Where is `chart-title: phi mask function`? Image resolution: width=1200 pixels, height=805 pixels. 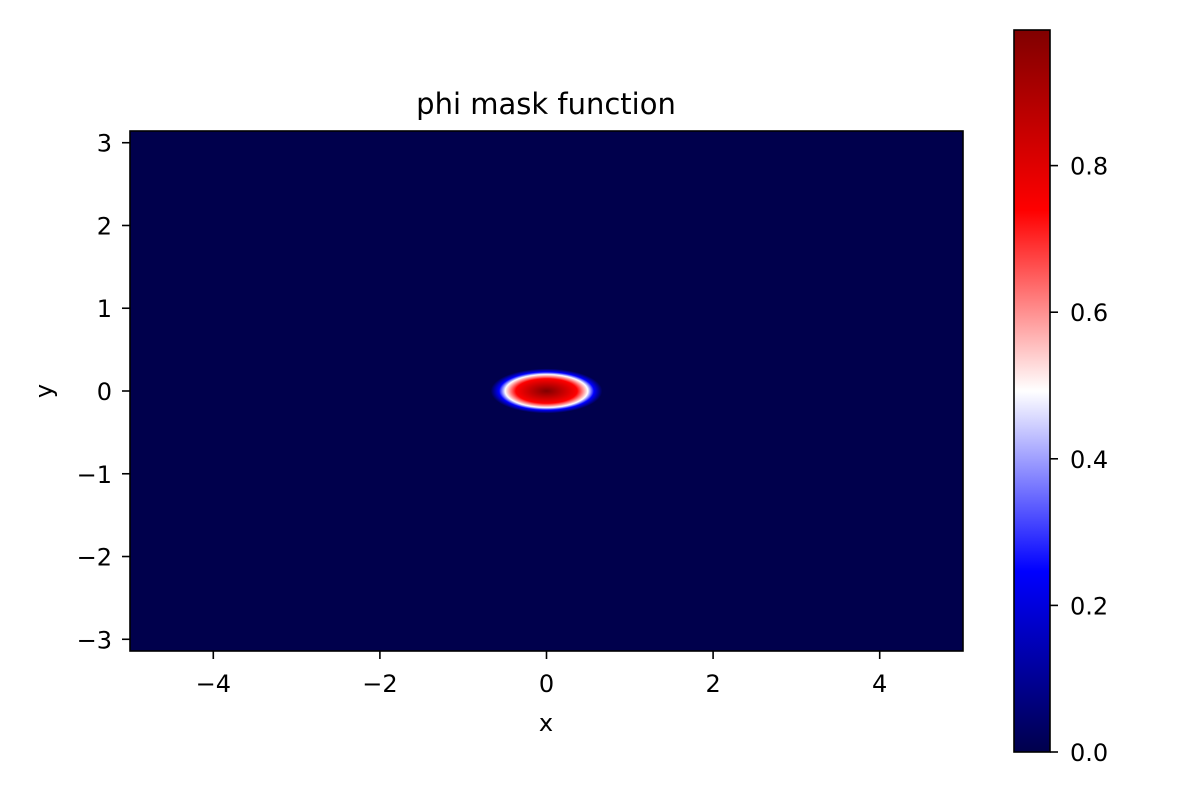 chart-title: phi mask function is located at coordinates (546, 104).